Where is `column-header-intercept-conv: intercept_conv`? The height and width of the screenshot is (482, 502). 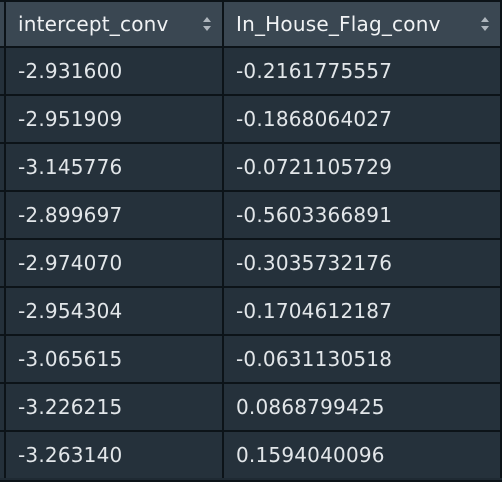 column-header-intercept-conv: intercept_conv is located at coordinates (115, 24).